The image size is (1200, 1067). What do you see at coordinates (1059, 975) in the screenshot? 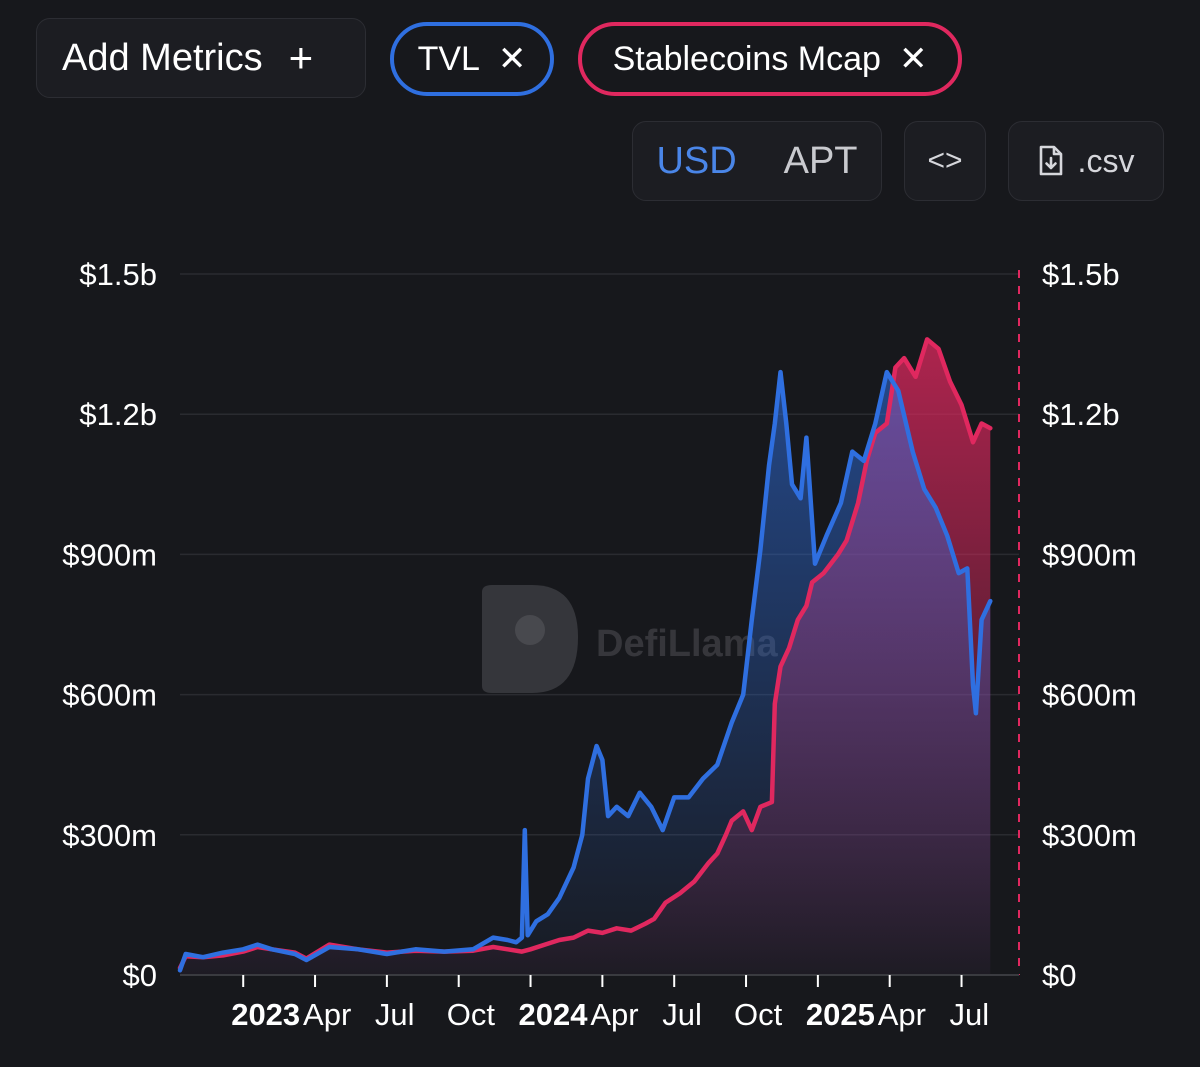
I see `right-y-tick-label: $0` at bounding box center [1059, 975].